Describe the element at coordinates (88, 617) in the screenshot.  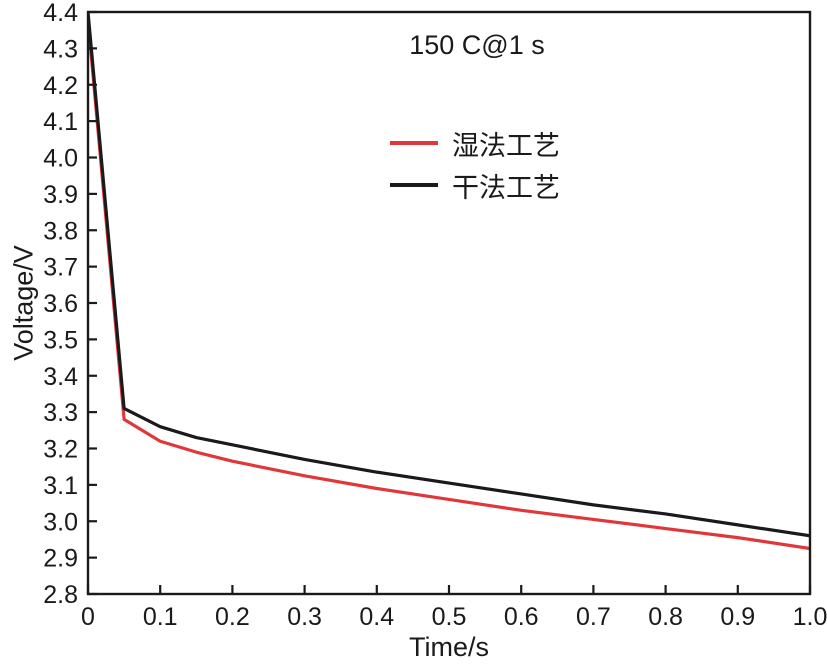
I see `x-tick-label: 0` at that location.